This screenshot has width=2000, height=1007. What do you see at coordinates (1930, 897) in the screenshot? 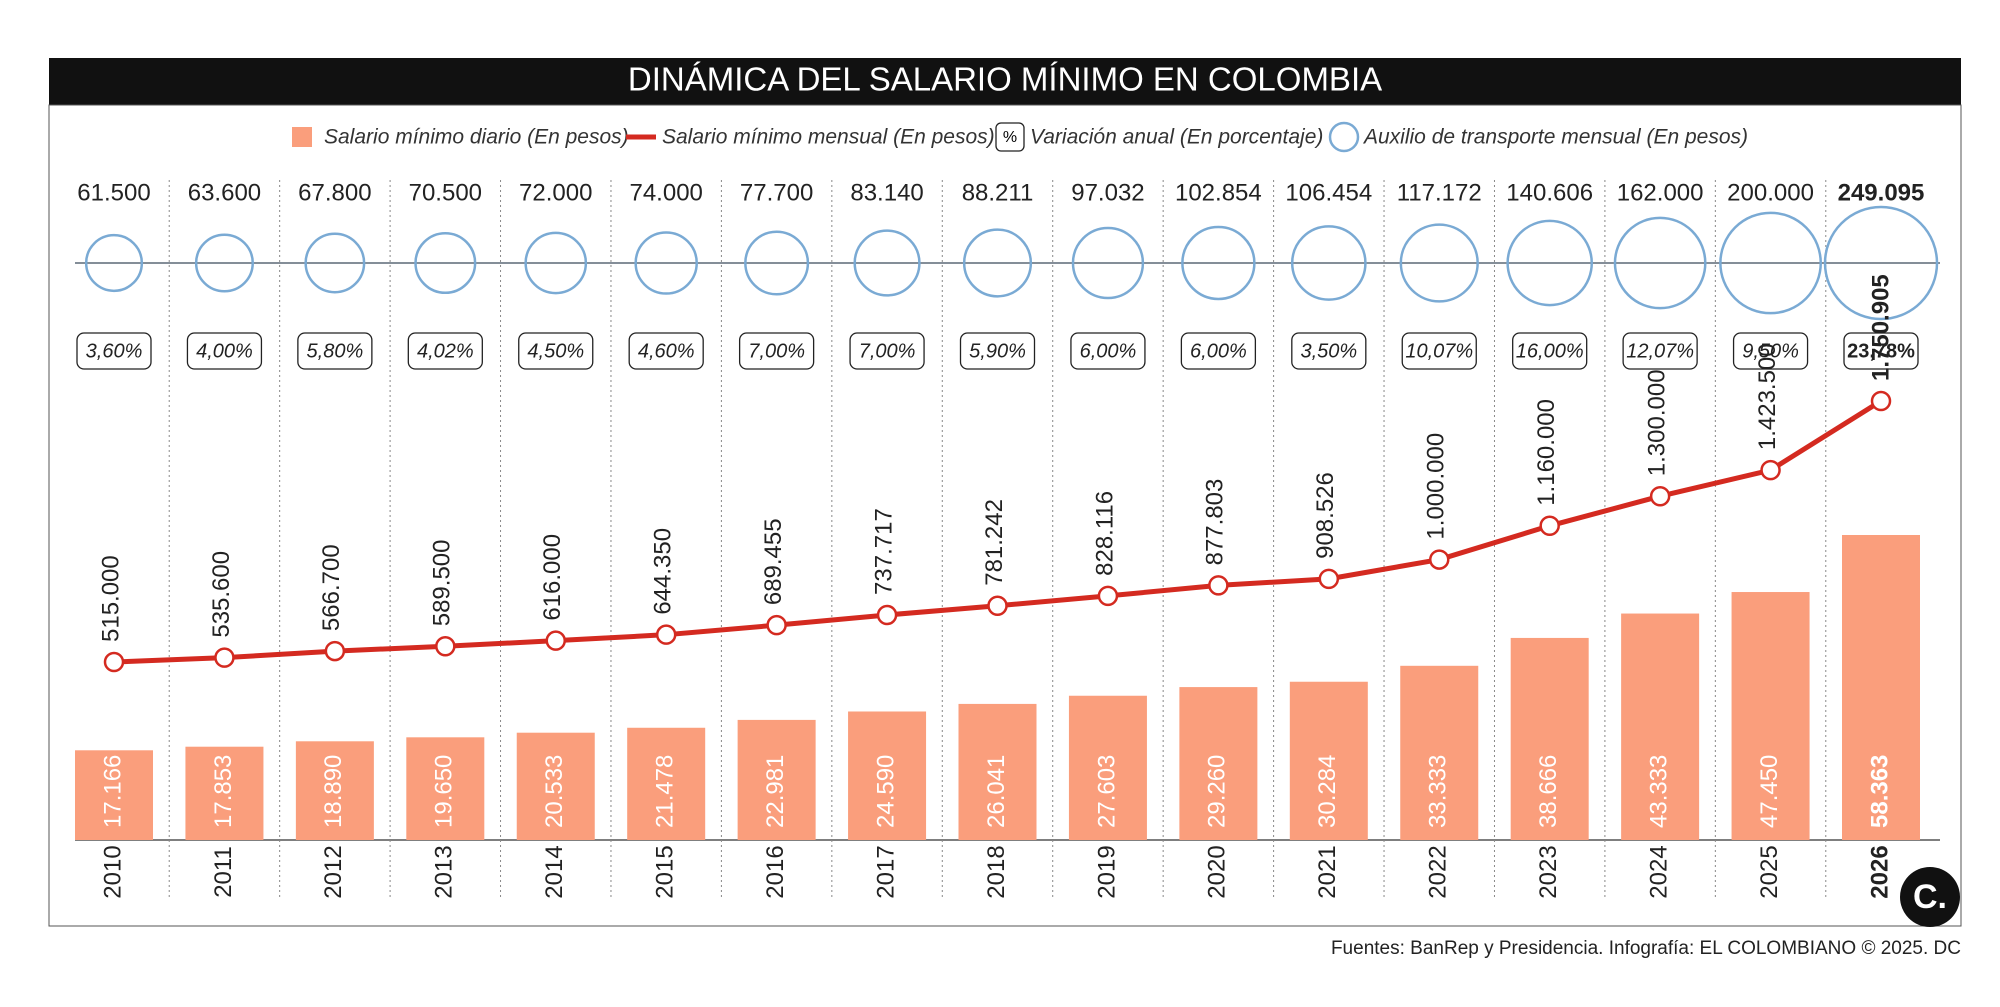
I see `logo` at bounding box center [1930, 897].